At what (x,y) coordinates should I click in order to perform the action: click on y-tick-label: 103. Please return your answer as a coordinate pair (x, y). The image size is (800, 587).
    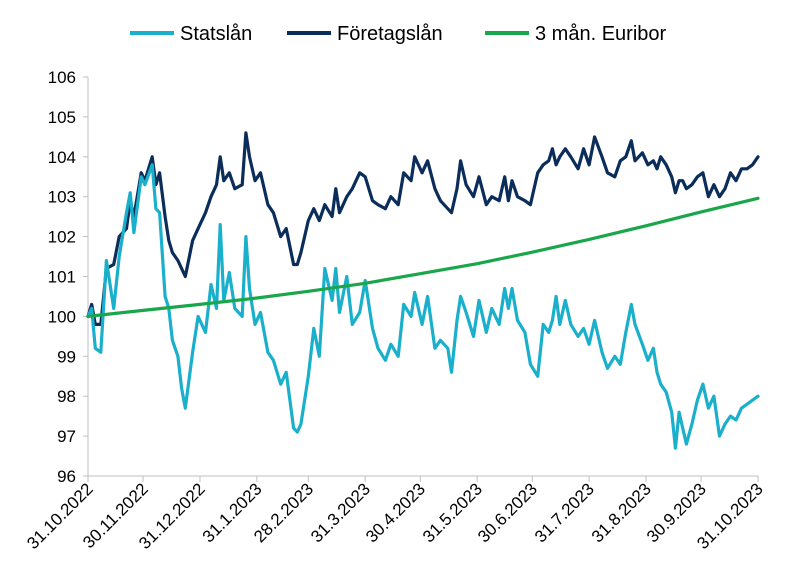
    Looking at the image, I should click on (62, 197).